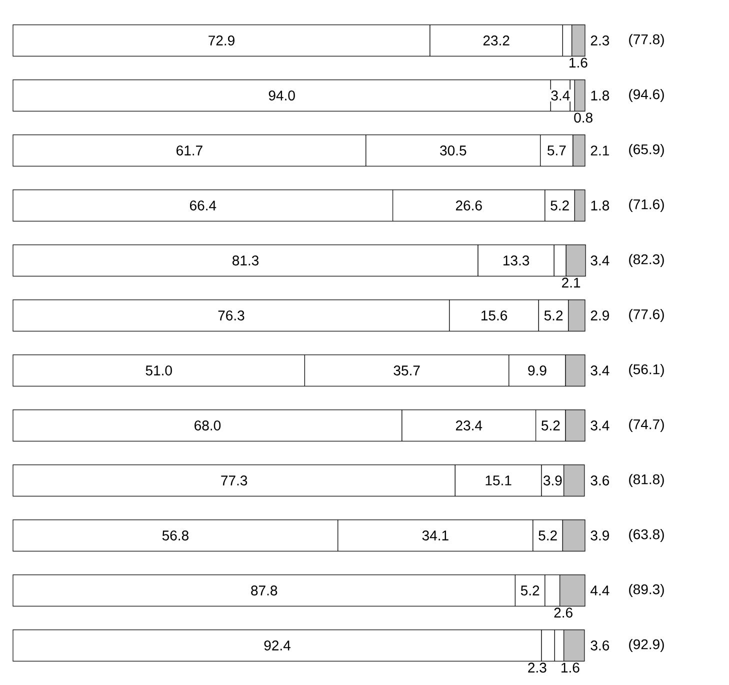 Image resolution: width=729 pixels, height=685 pixels. Describe the element at coordinates (175, 535) in the screenshot. I see `data-label: 56.8` at that location.